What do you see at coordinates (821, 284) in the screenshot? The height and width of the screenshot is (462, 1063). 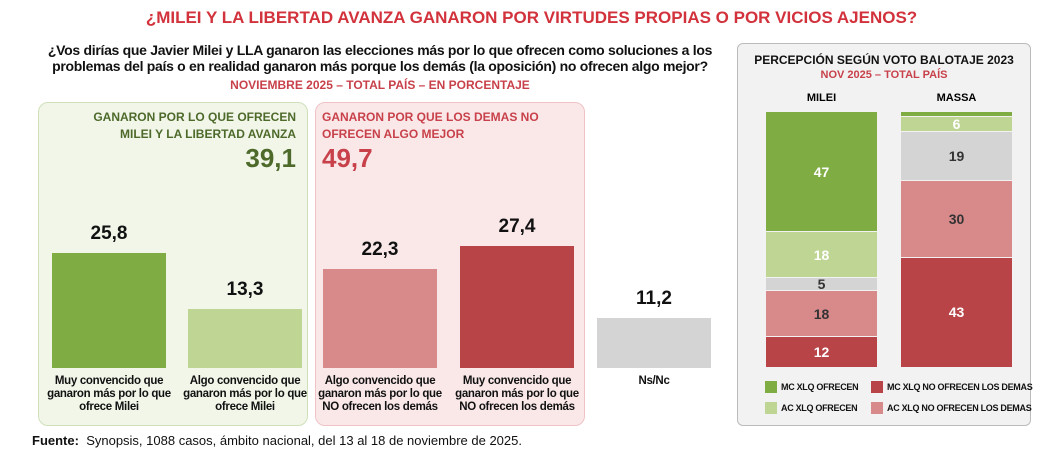 I see `stack-segment: 5` at bounding box center [821, 284].